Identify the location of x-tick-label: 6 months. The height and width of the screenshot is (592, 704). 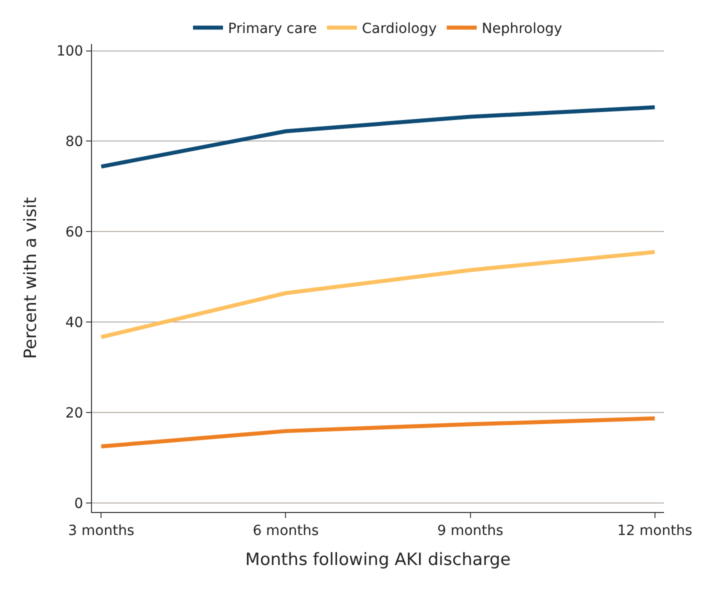
(285, 530).